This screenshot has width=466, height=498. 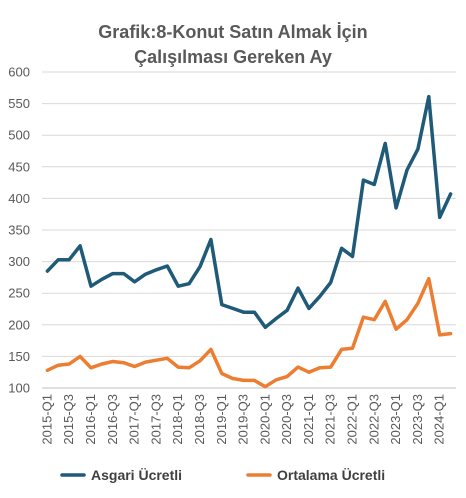 What do you see at coordinates (331, 475) in the screenshot?
I see `legend-label: Ortalama Ücretli` at bounding box center [331, 475].